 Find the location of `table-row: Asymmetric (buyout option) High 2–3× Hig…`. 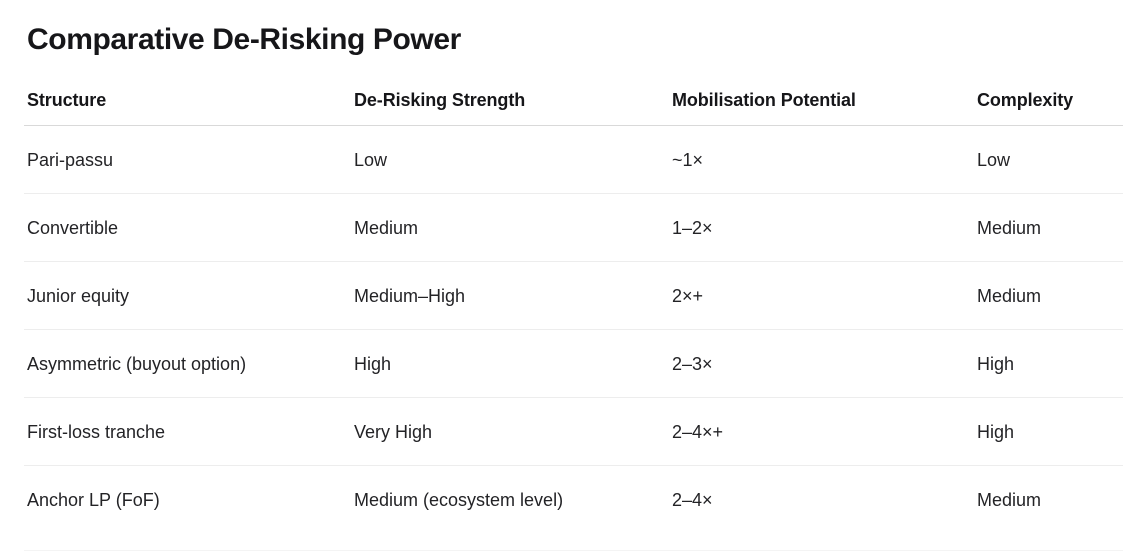

table-row: Asymmetric (buyout option) High 2–3× Hig… is located at coordinates (573, 364).